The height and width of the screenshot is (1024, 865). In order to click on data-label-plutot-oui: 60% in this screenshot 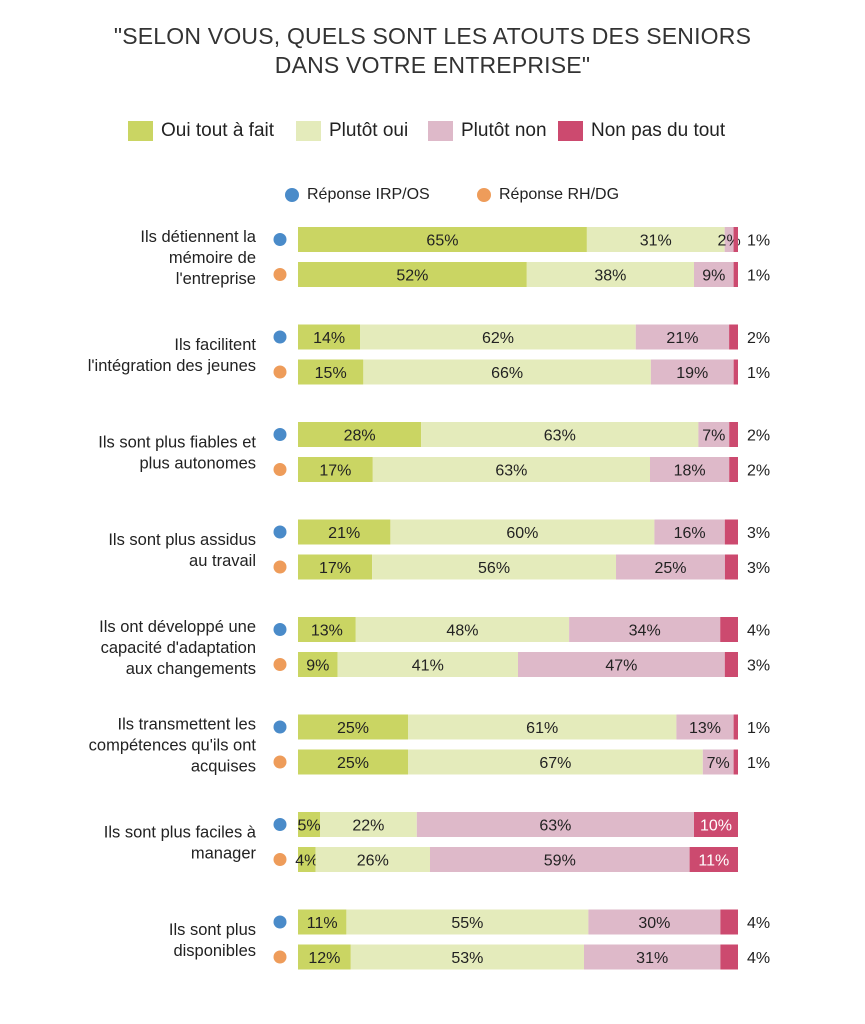, I will do `click(522, 533)`.